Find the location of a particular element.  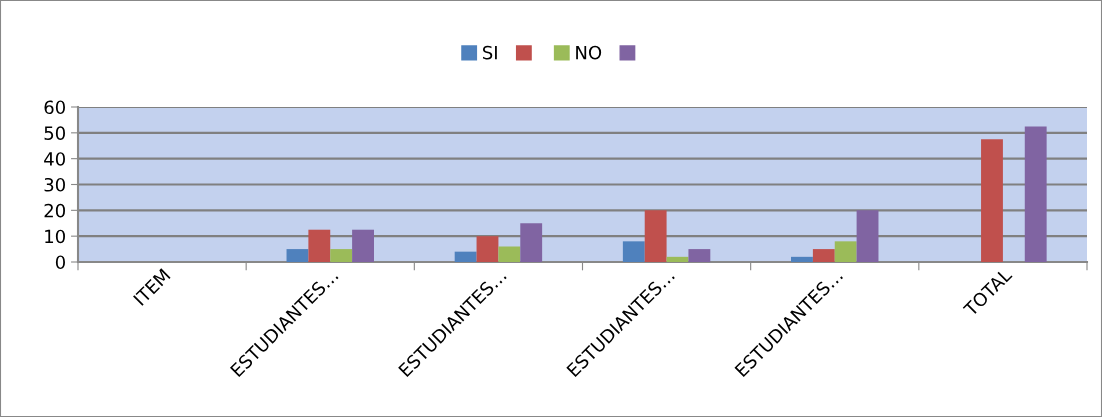

y-tick-label: 40 is located at coordinates (54, 159).